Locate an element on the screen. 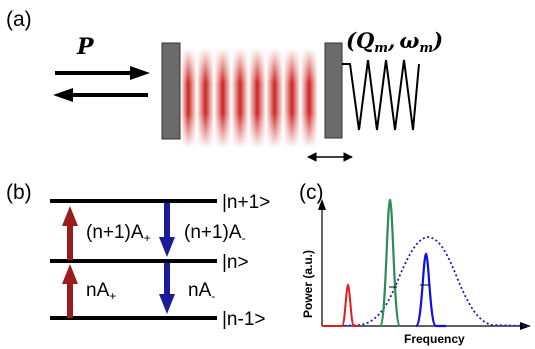 The height and width of the screenshot is (349, 535). upper-down-arrow-shaft is located at coordinates (167, 221).